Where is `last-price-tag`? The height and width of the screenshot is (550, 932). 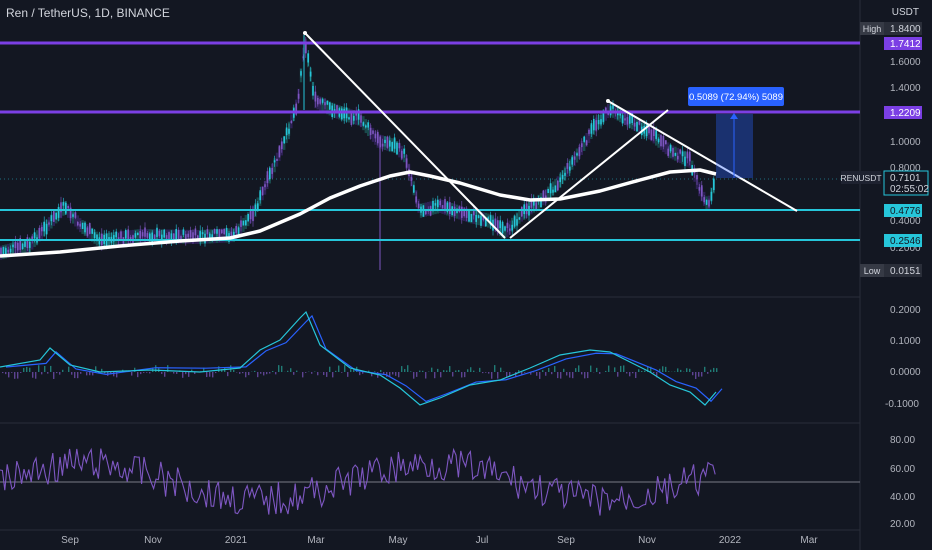 last-price-tag is located at coordinates (906, 183).